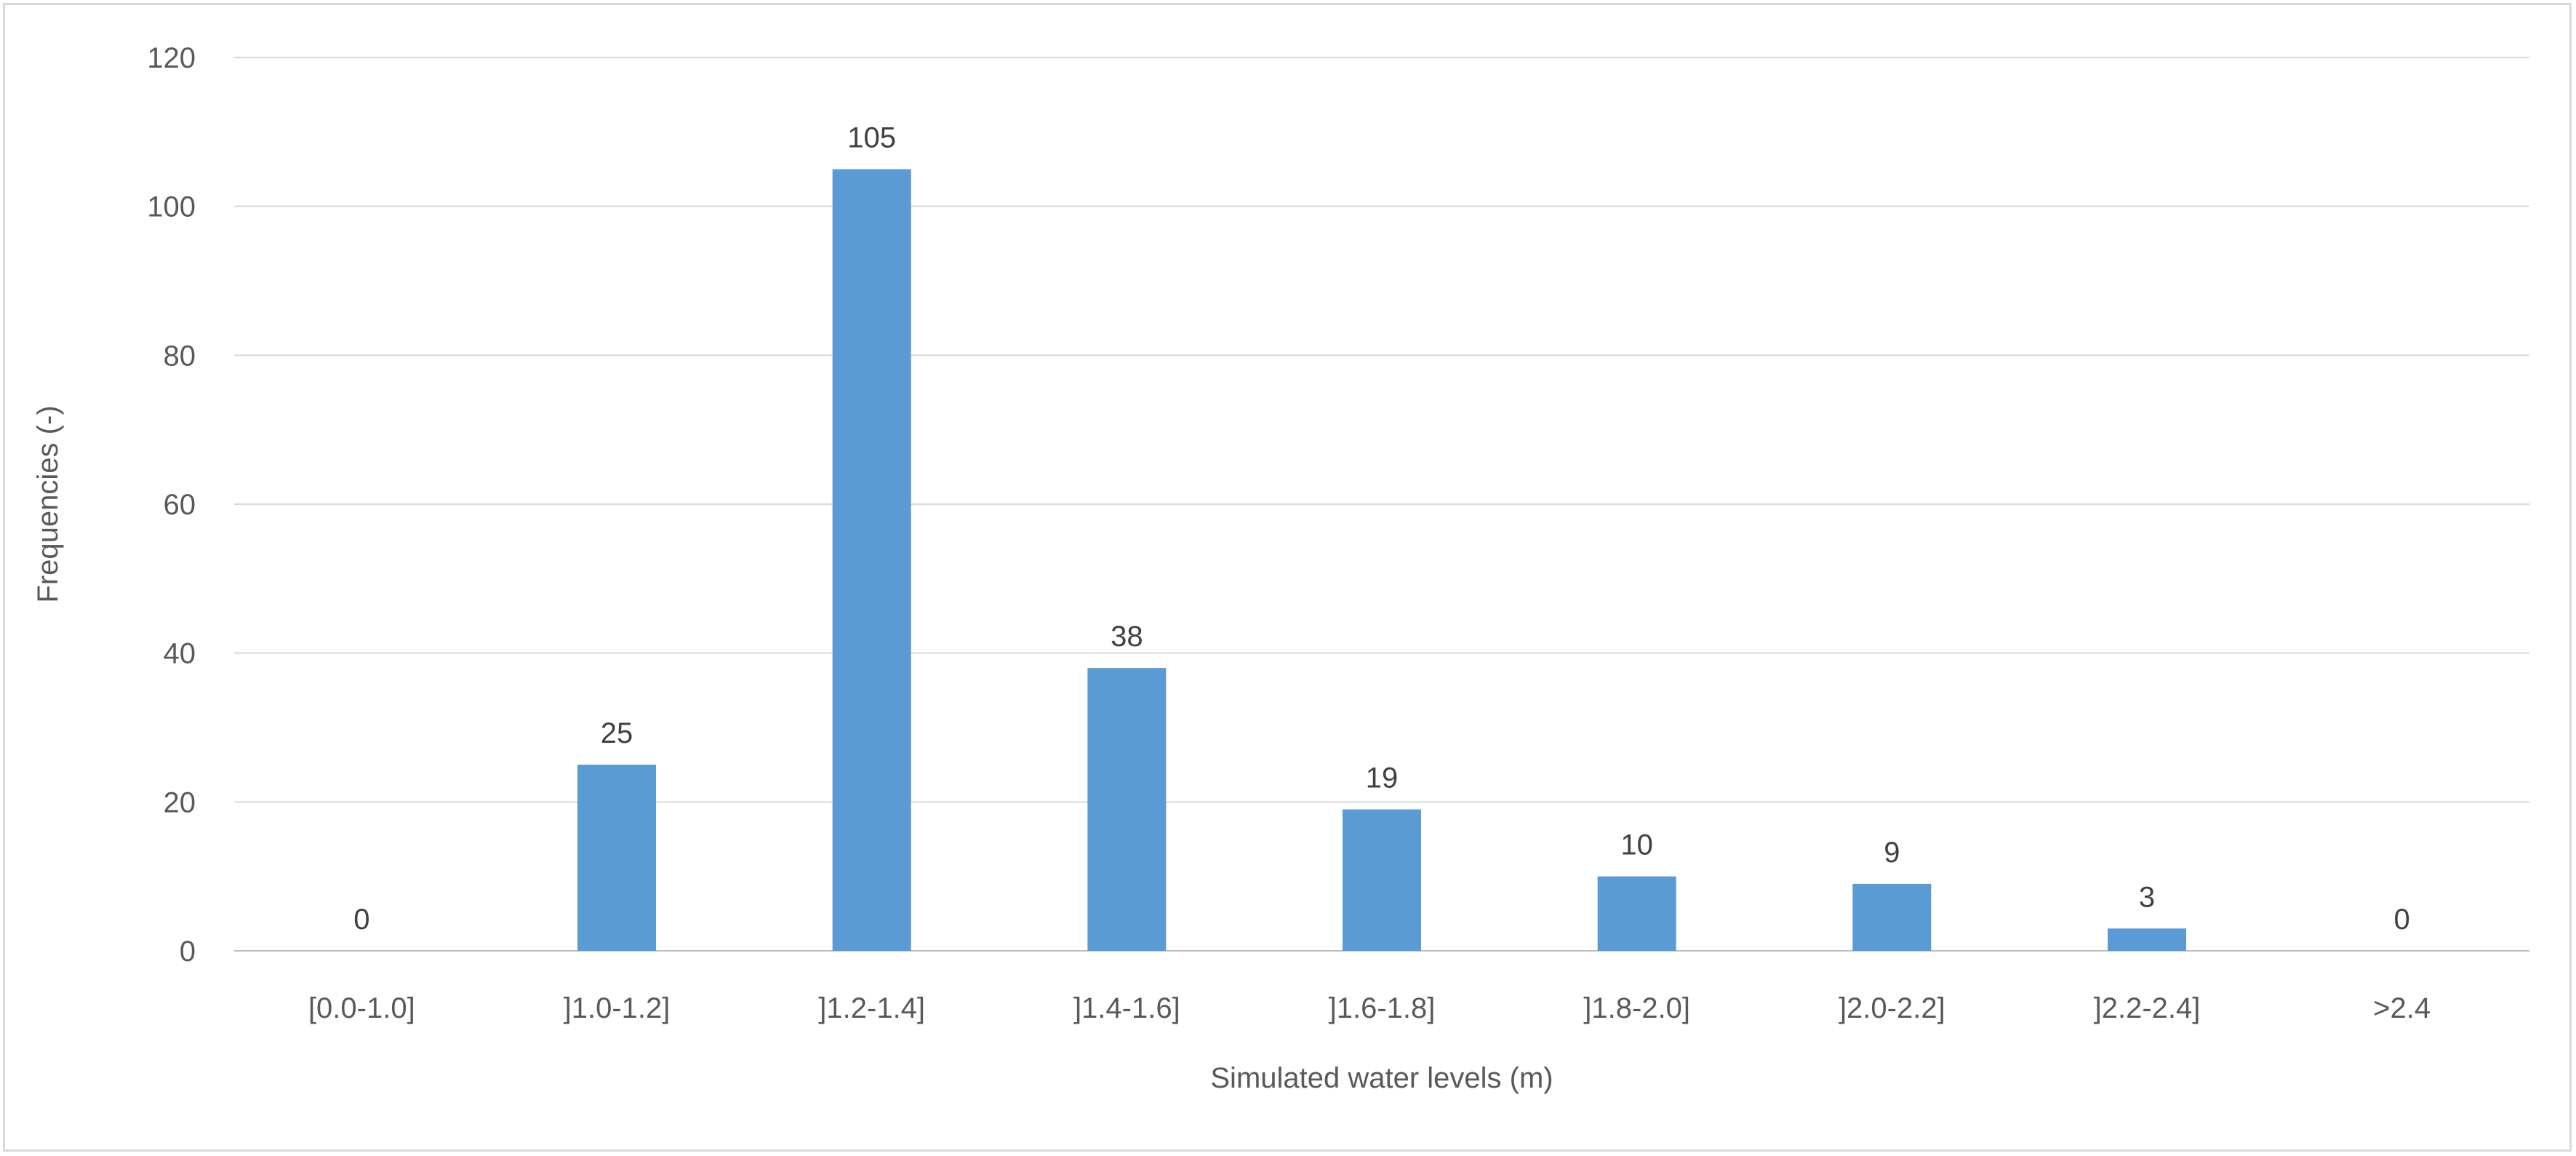 Image resolution: width=2576 pixels, height=1156 pixels. What do you see at coordinates (180, 802) in the screenshot?
I see `y-tick-label: 20` at bounding box center [180, 802].